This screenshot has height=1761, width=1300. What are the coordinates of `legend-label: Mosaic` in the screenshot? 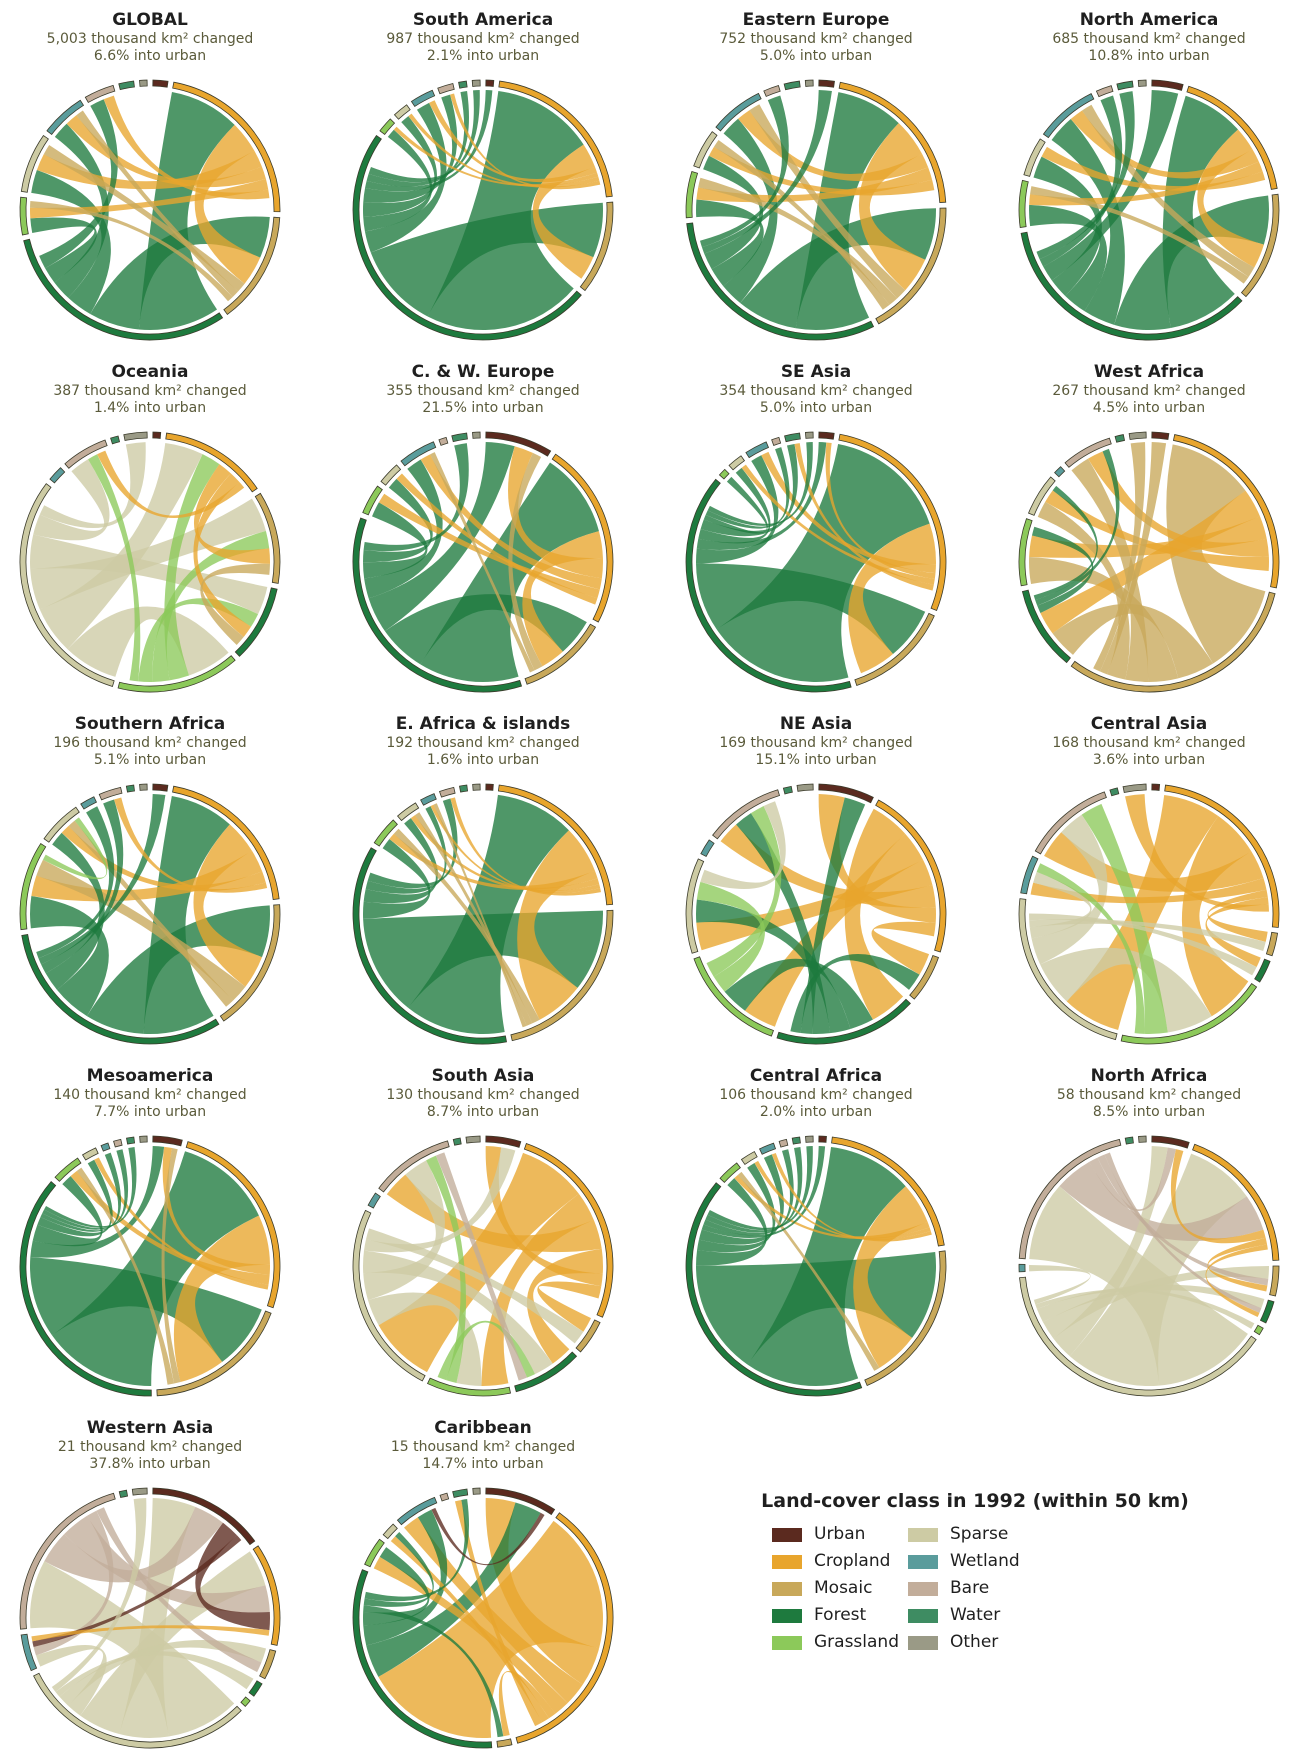 It's located at (843, 1588).